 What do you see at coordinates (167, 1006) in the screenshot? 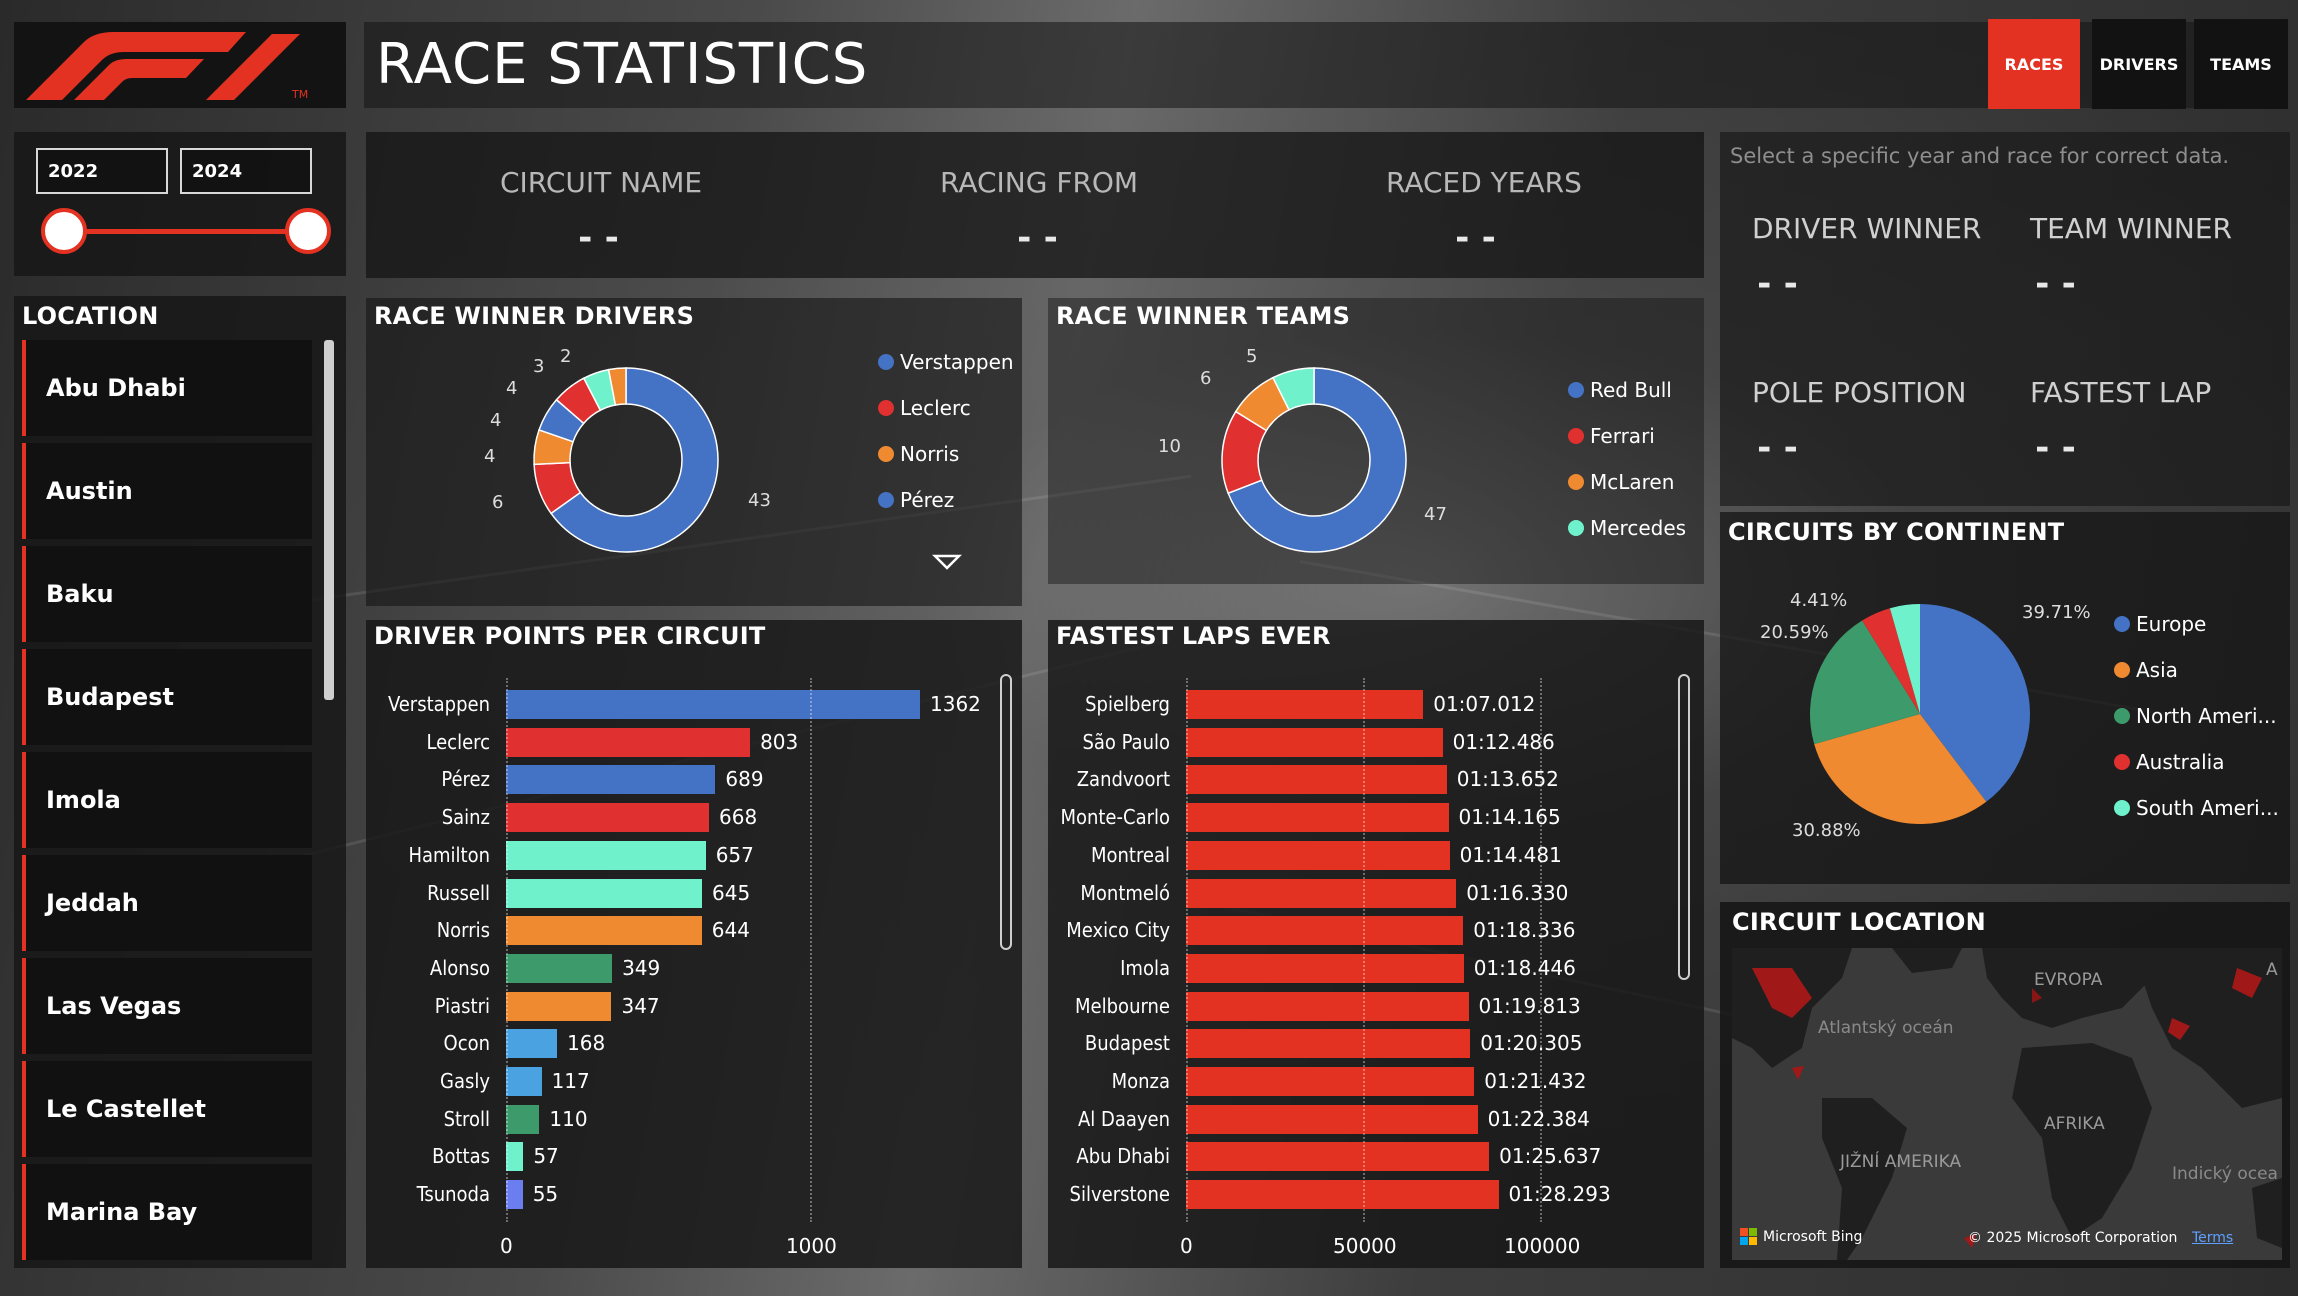
I see `location-item: Las Vegas` at bounding box center [167, 1006].